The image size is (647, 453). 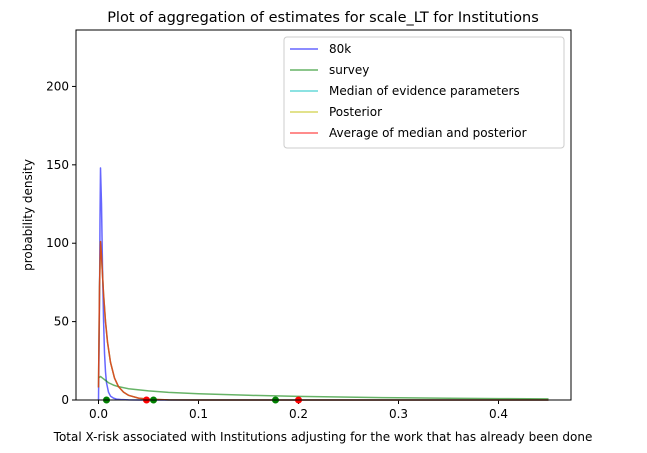 I want to click on x-tick-label: 0.1, so click(x=198, y=414).